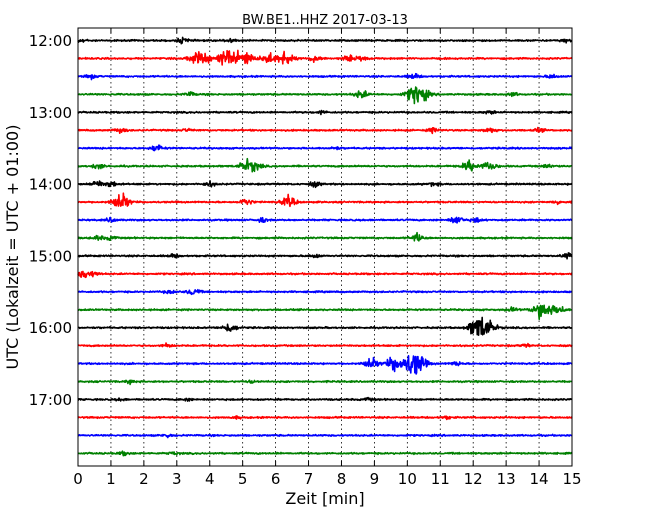  What do you see at coordinates (539, 479) in the screenshot?
I see `x-tick-label: 14` at bounding box center [539, 479].